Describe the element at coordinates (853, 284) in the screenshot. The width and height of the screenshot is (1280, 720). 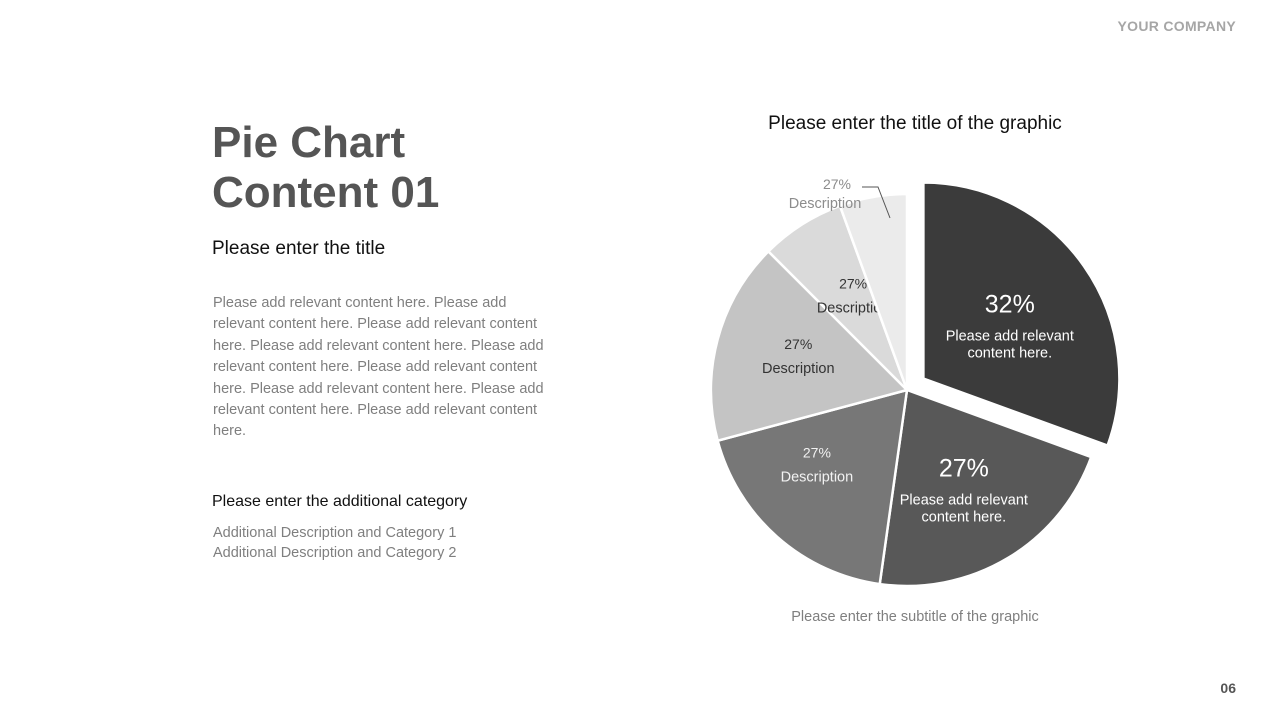
I see `slice-5-percent: 27%` at that location.